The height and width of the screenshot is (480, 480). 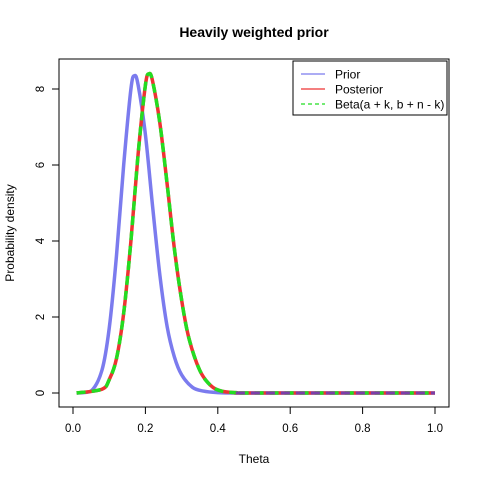 I want to click on legend-label: Prior, so click(x=347, y=75).